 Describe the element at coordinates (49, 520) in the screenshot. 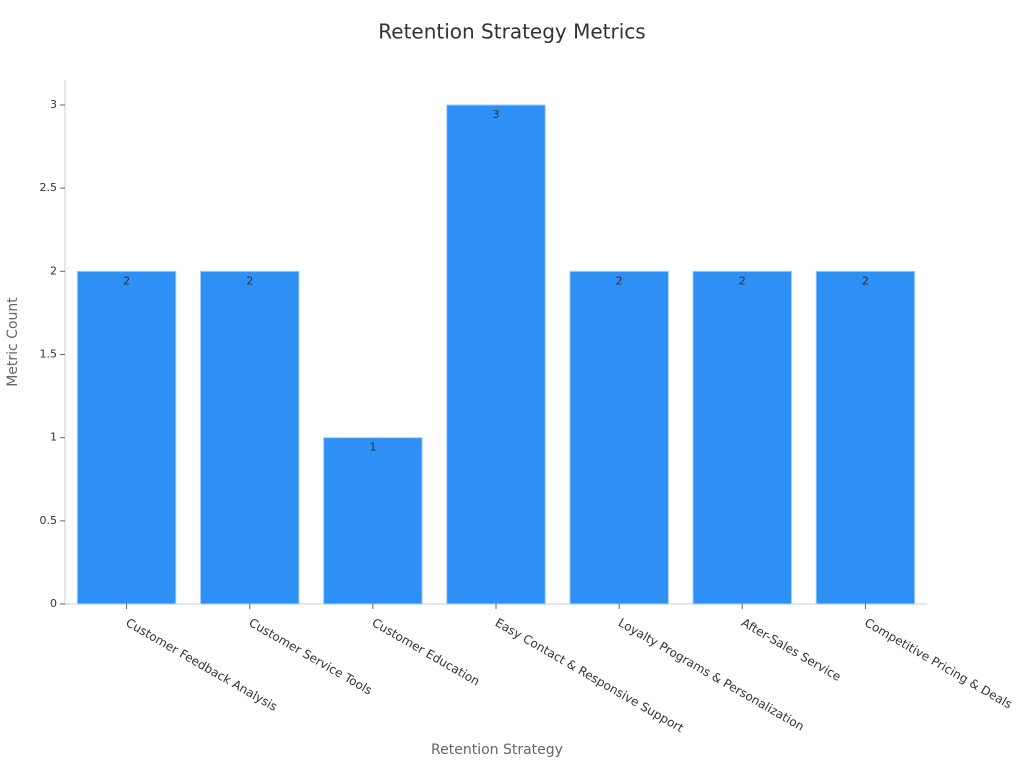

I see `y-tick-label: 0.5` at that location.